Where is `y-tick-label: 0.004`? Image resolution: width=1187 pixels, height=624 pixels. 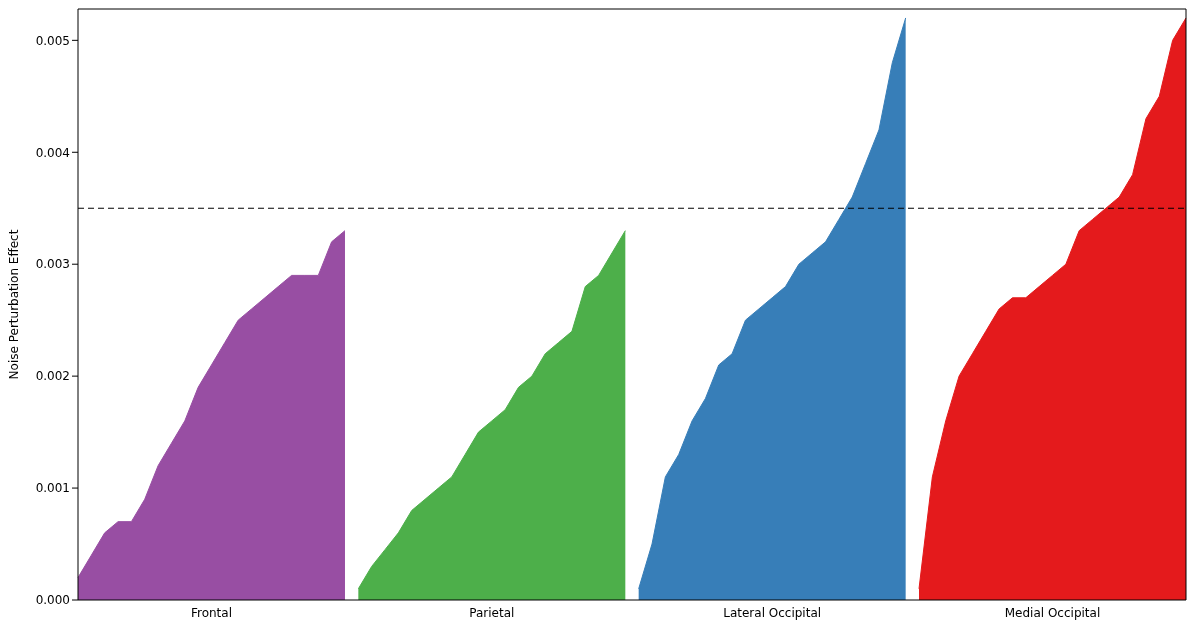
y-tick-label: 0.004 is located at coordinates (52, 152).